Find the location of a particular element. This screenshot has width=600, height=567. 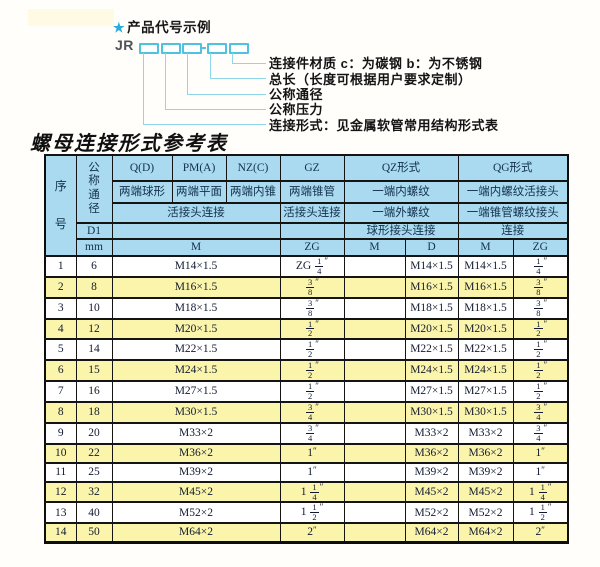

m-thread-cell: M14×1.5 is located at coordinates (196, 266).